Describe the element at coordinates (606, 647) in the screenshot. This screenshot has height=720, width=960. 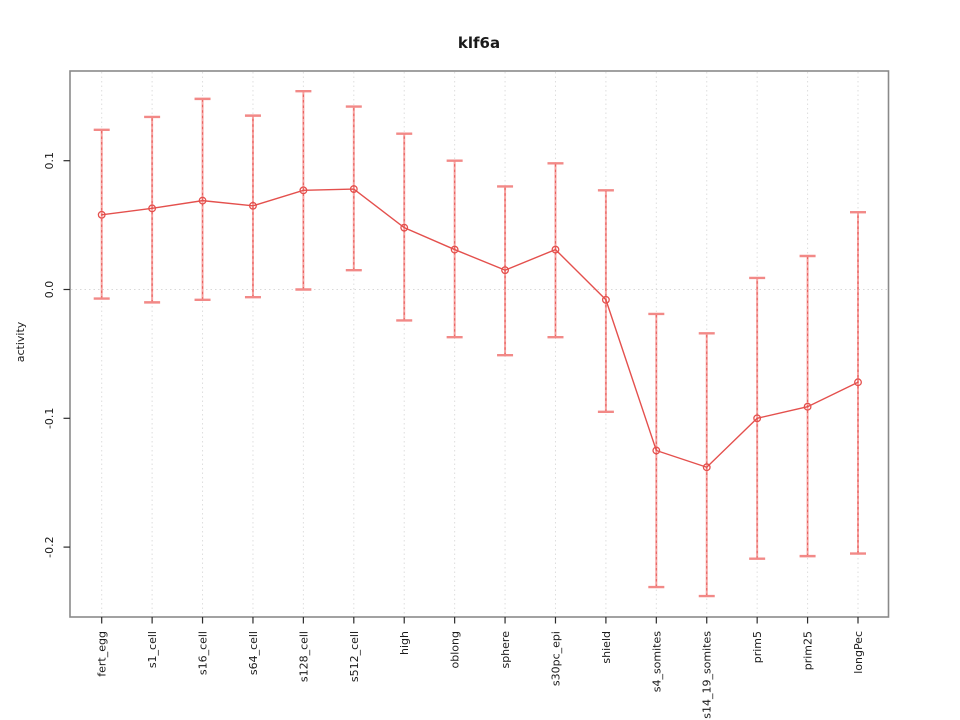
I see `x-axis-label: shield` at that location.